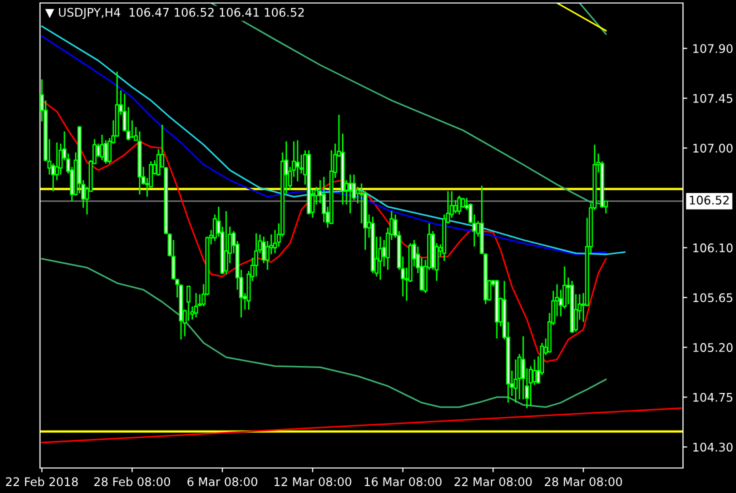 The height and width of the screenshot is (493, 736). I want to click on chart-title: ▼ USDJPY,H4 106.47 106.52 106.41 106.52, so click(174, 13).